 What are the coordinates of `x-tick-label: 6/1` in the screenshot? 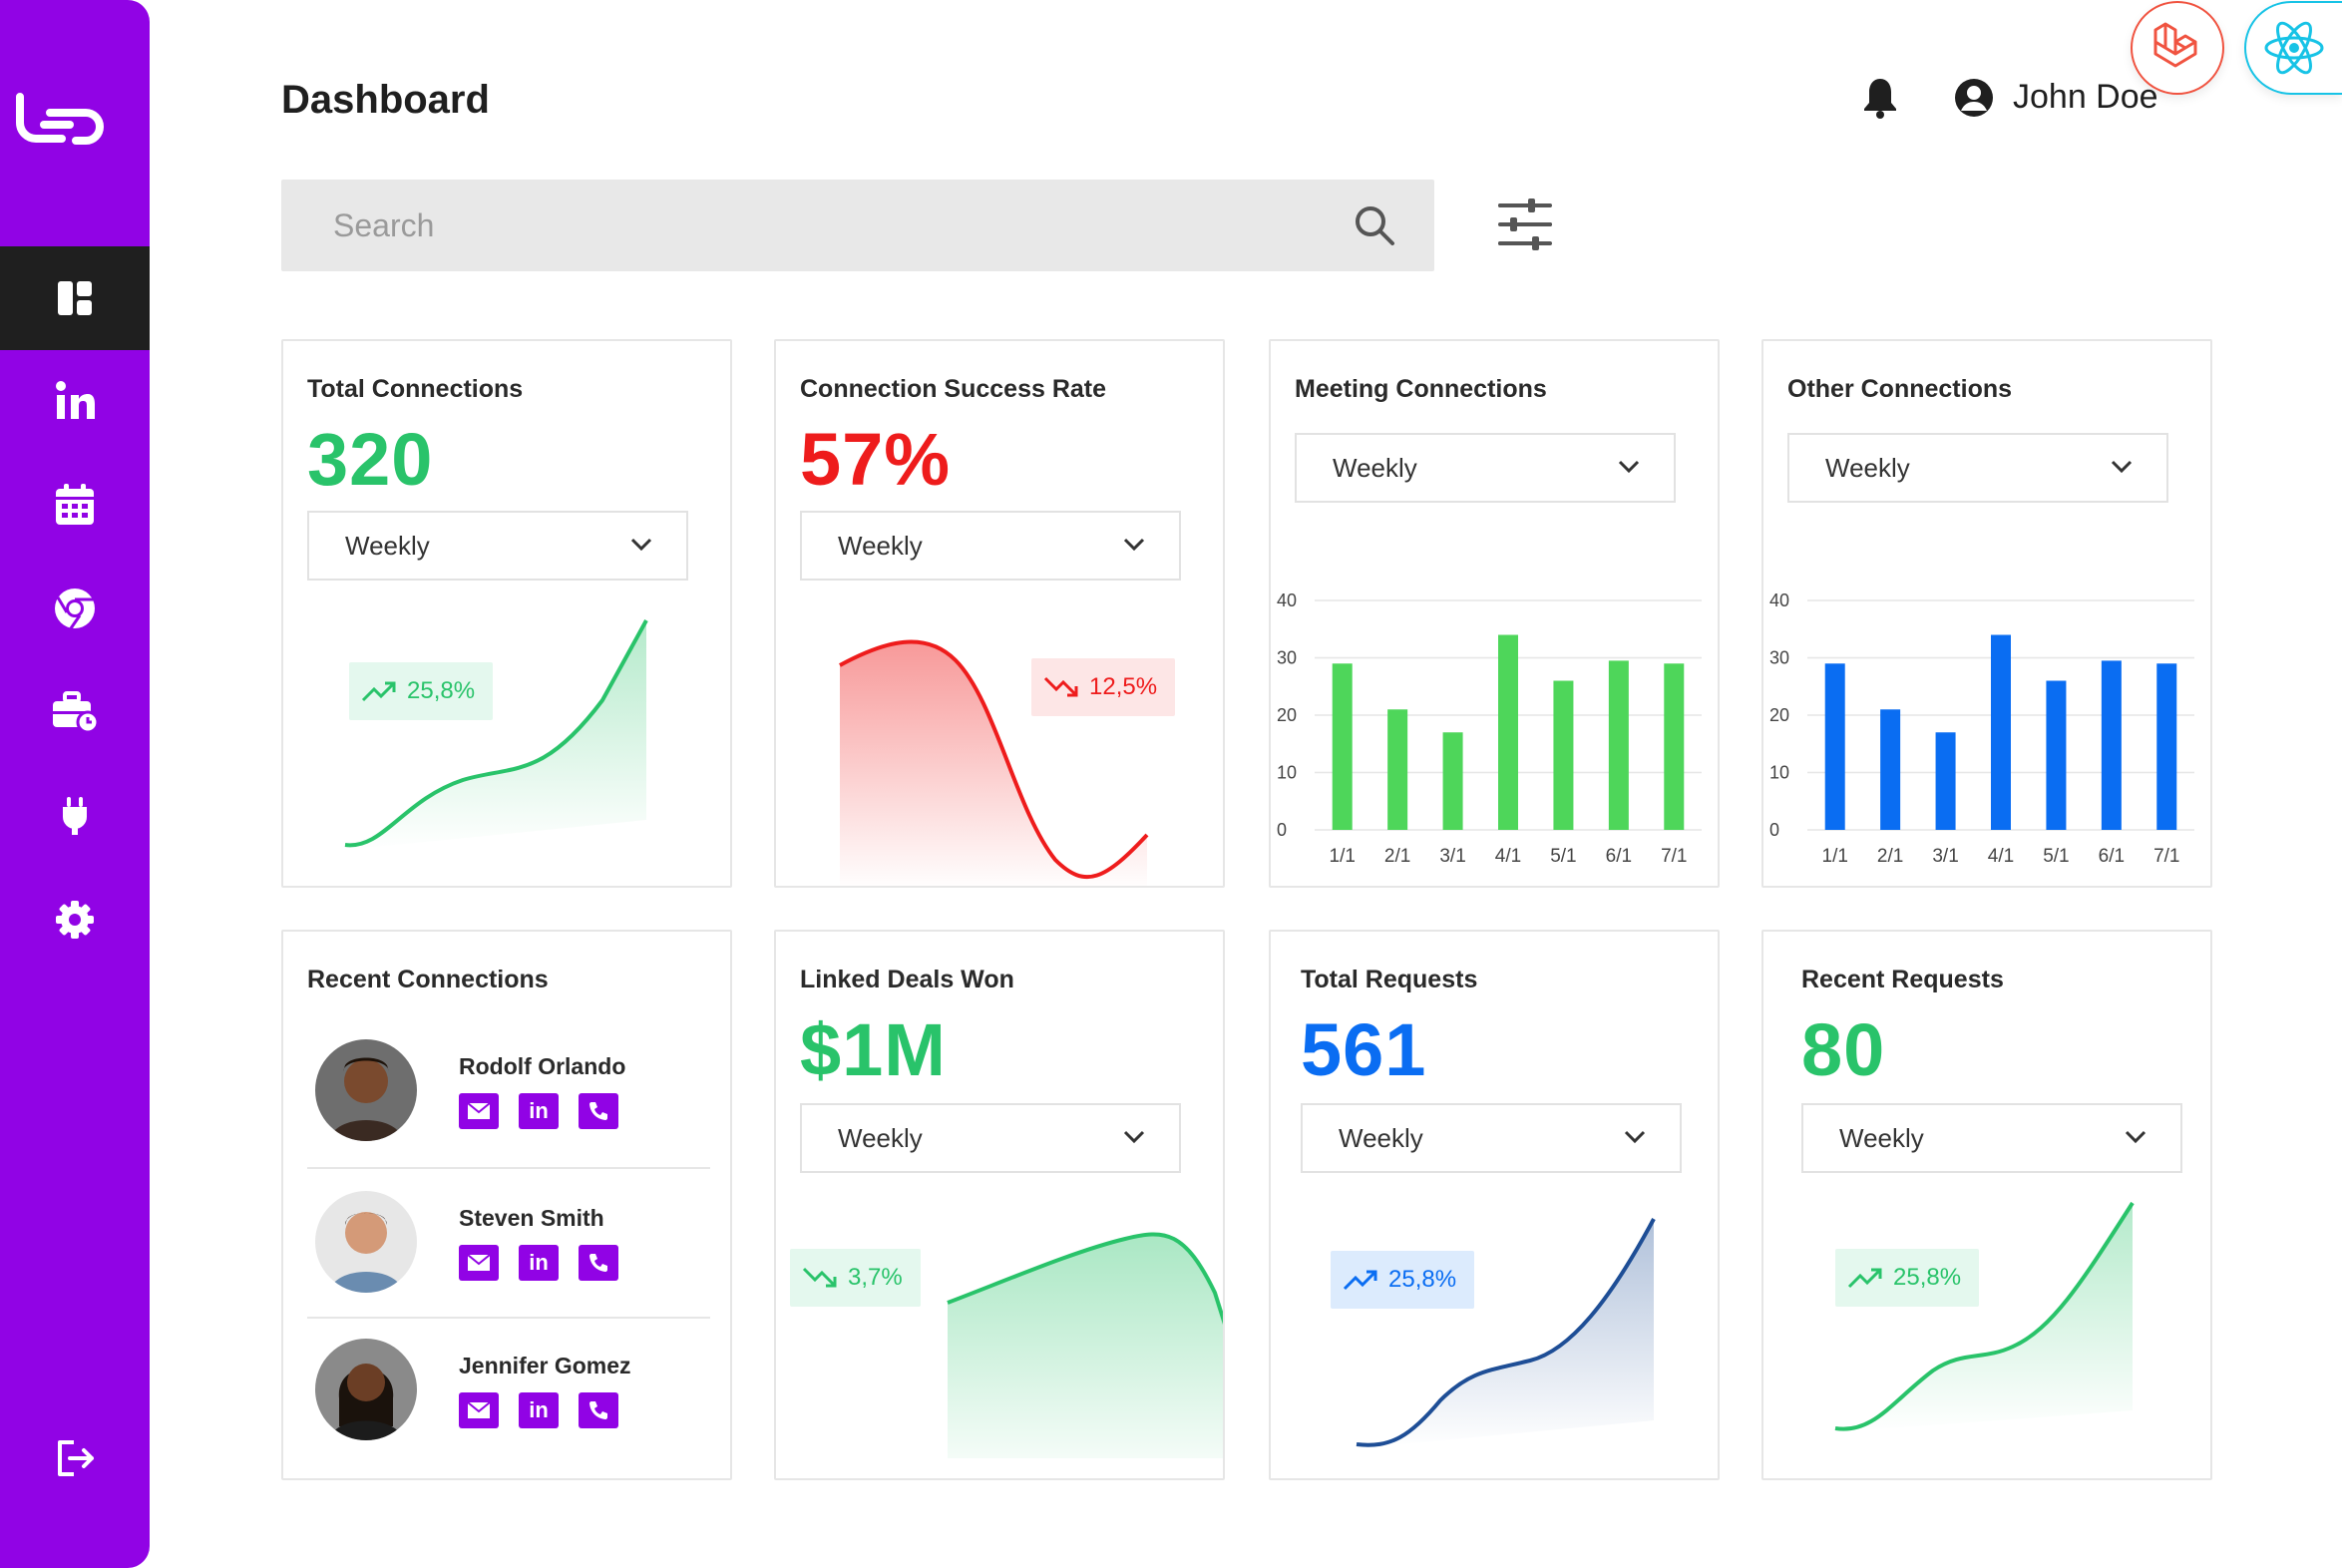 It's located at (1619, 857).